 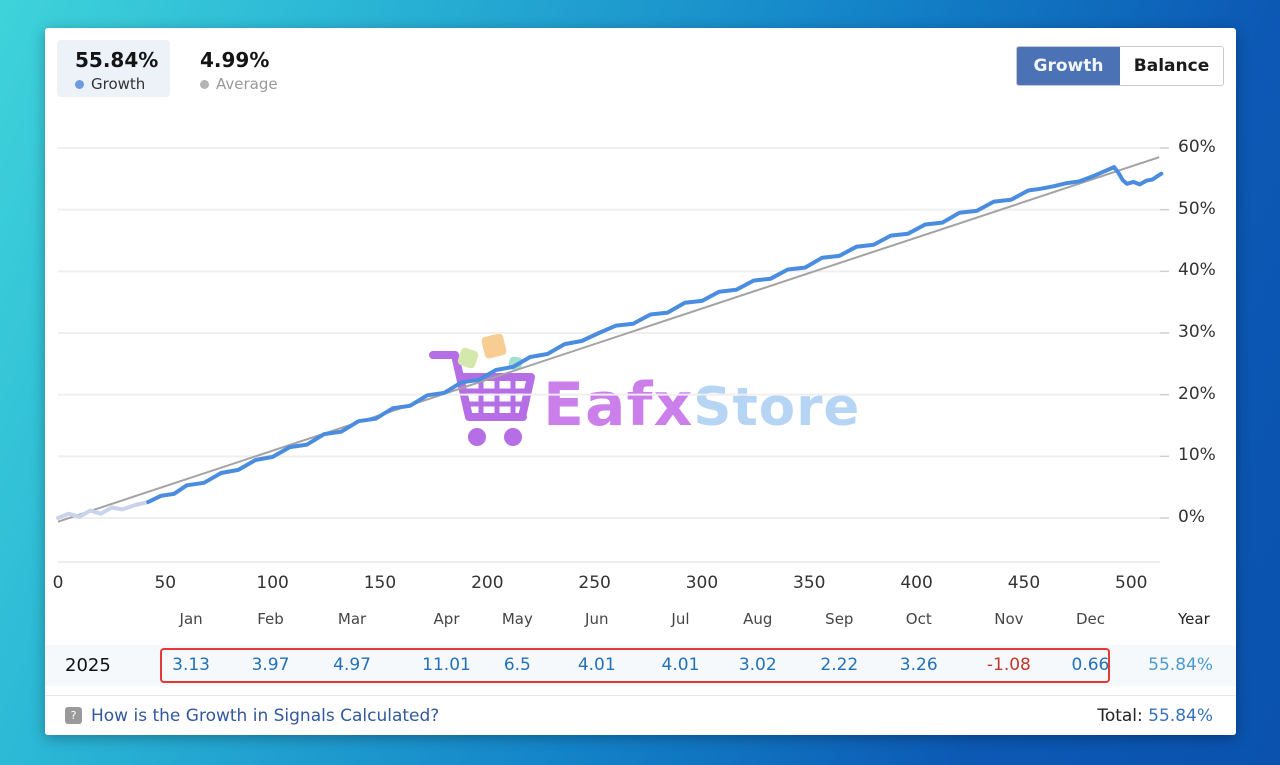 What do you see at coordinates (515, 363) in the screenshot?
I see `watermark-teal-square` at bounding box center [515, 363].